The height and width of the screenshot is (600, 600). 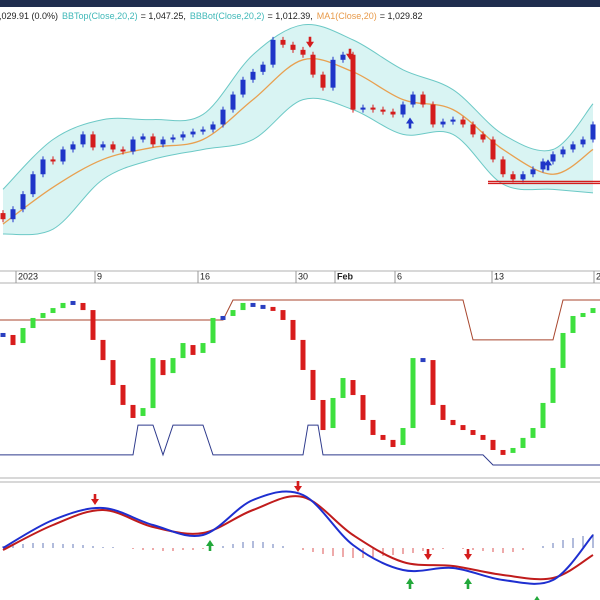 I want to click on signal-line, so click(x=298, y=538).